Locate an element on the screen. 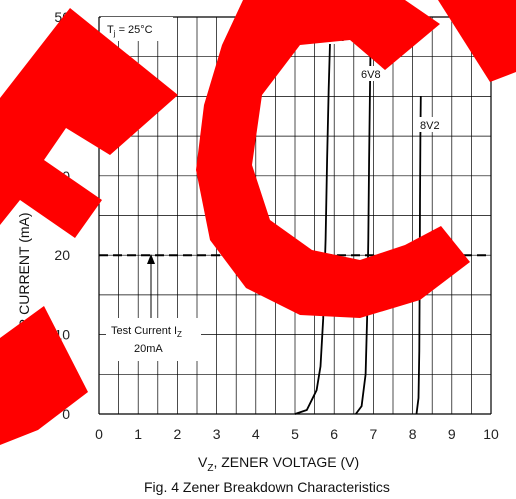  series-label-6v8: 6V8 is located at coordinates (371, 75).